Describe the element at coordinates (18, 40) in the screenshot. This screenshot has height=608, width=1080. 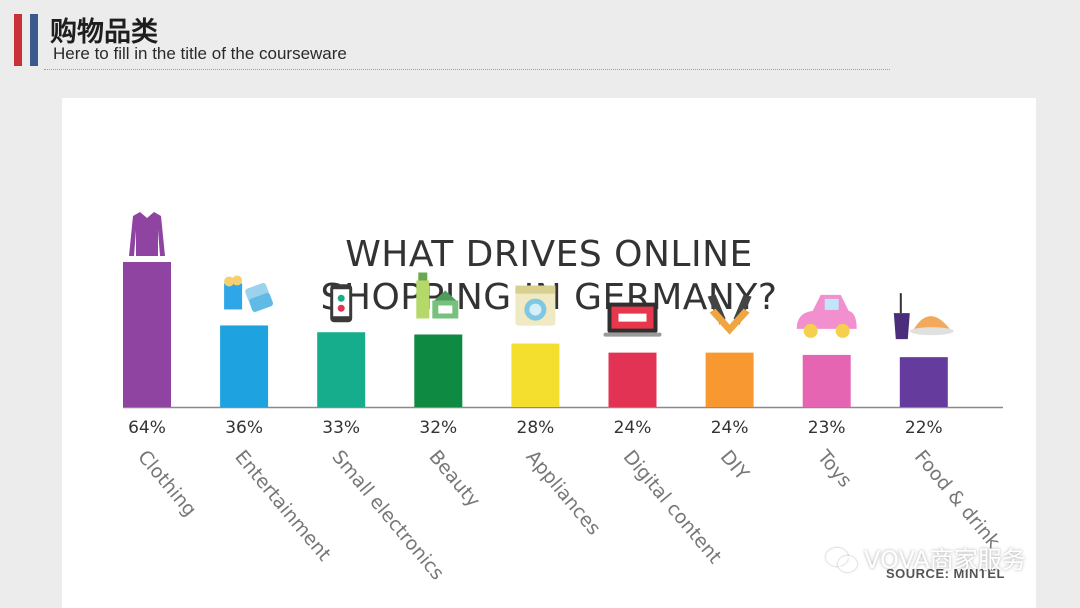
I see `header-red-stripe` at that location.